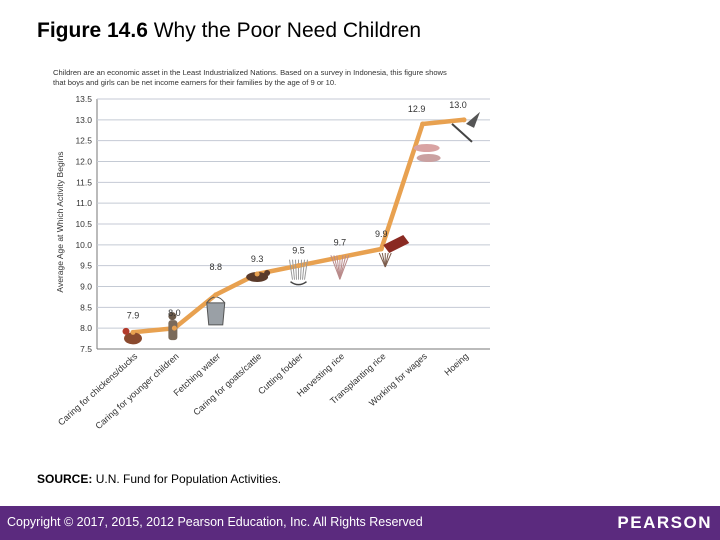 The image size is (720, 540). Describe the element at coordinates (84, 182) in the screenshot. I see `y-tick-label: 11.5` at that location.